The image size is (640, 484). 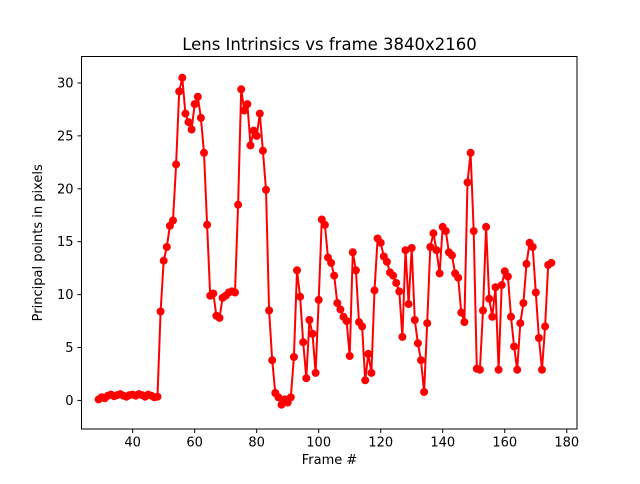 What do you see at coordinates (504, 443) in the screenshot?
I see `x-tick-label: 160` at bounding box center [504, 443].